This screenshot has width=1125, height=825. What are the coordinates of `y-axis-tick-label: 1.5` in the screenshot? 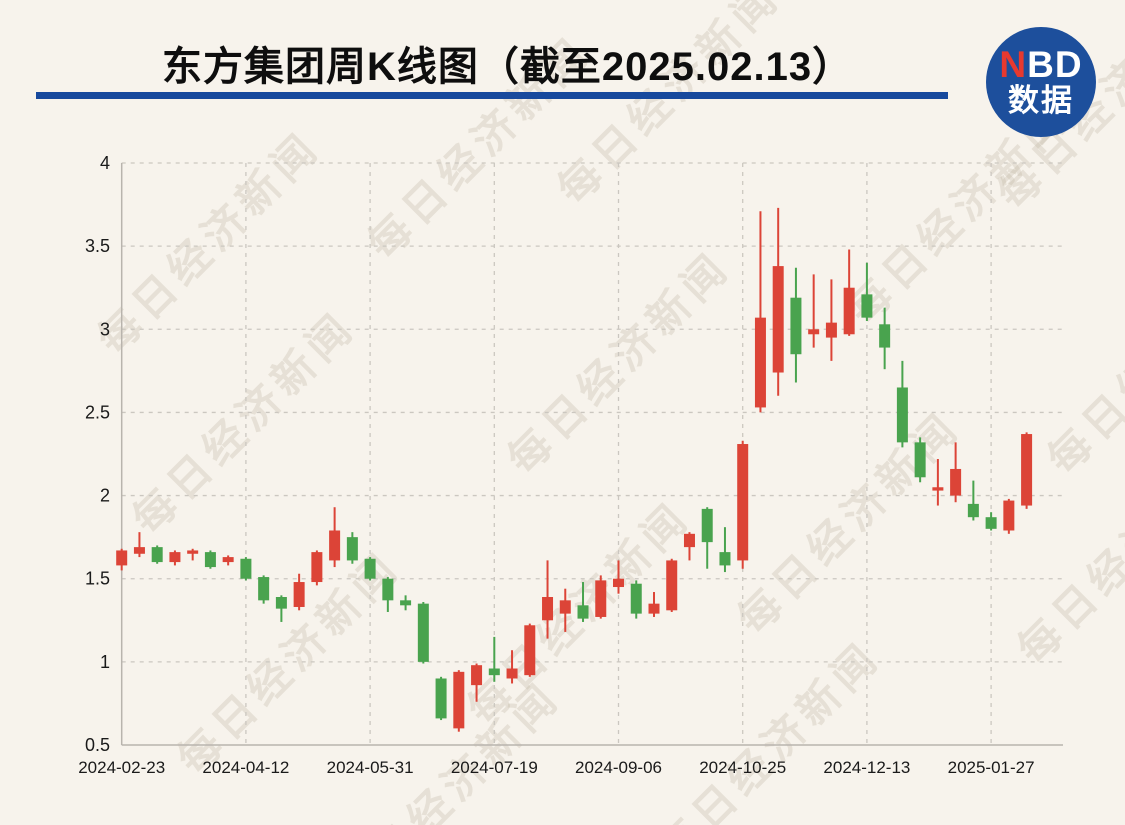 It's located at (97, 579).